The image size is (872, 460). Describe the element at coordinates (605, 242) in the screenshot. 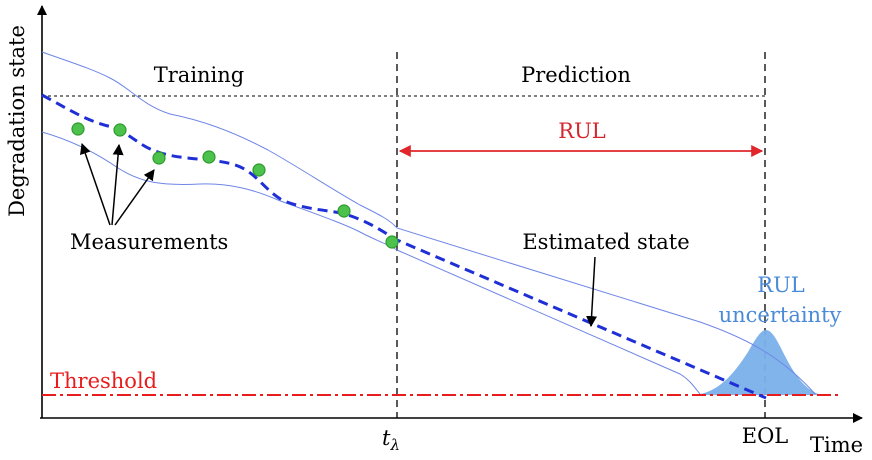

I see `estimated-state-label: Estimated state` at that location.